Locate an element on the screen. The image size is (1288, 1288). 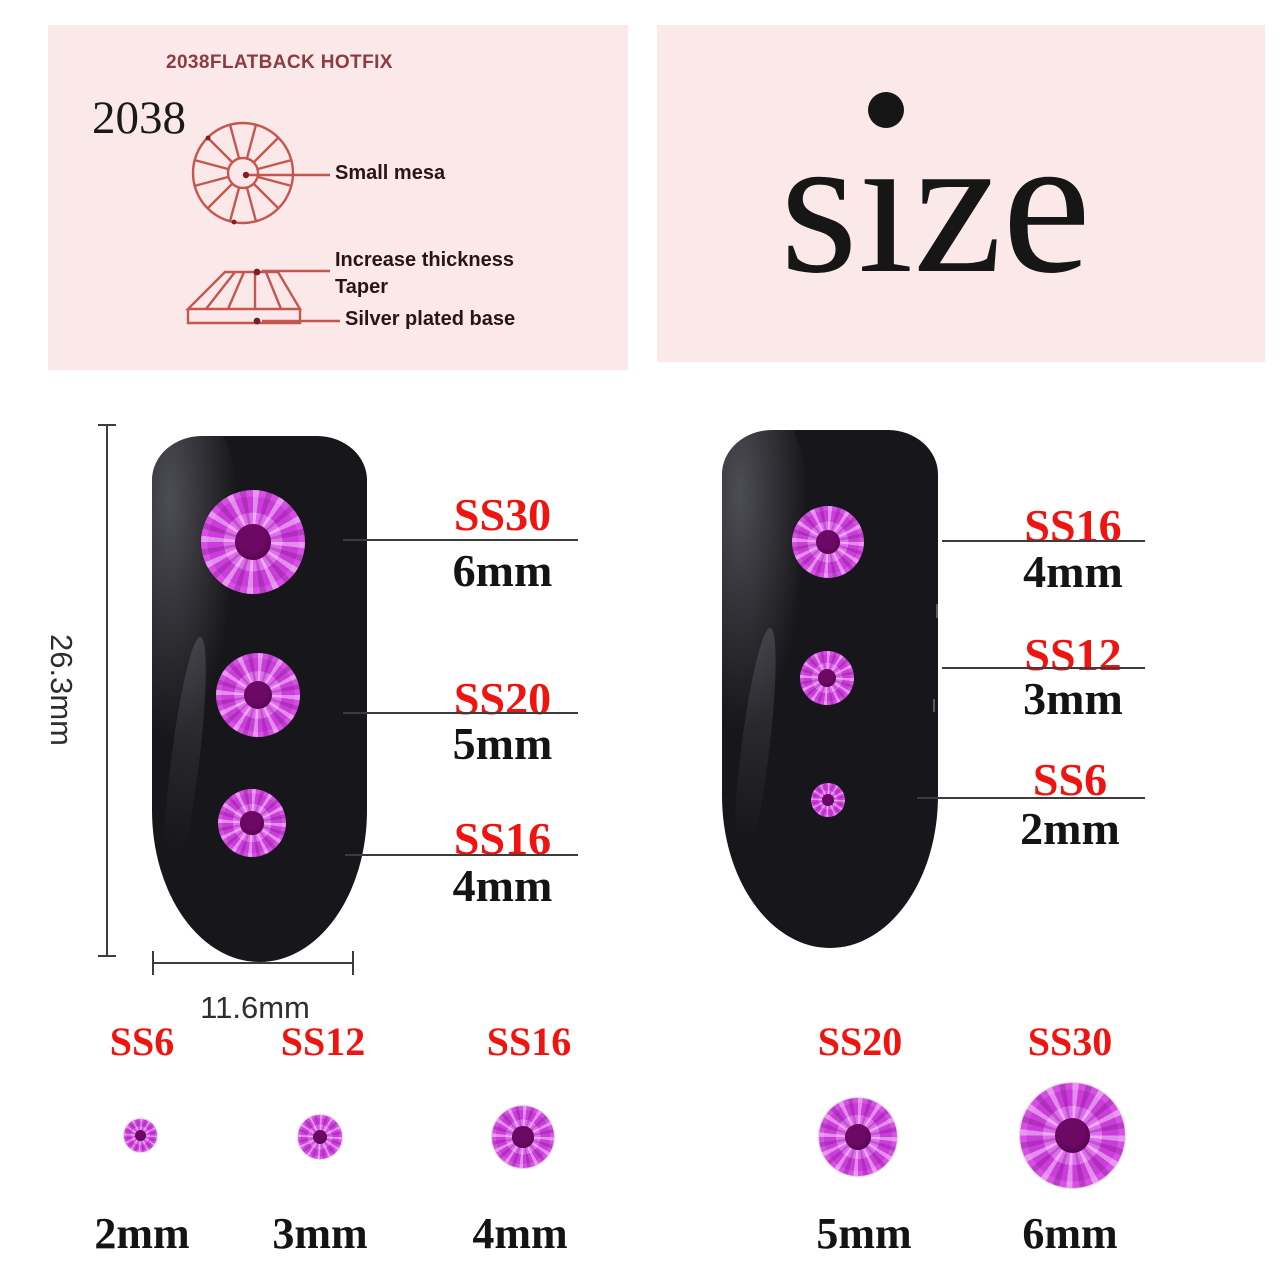
chart-code: SS6 is located at coordinates (142, 1041).